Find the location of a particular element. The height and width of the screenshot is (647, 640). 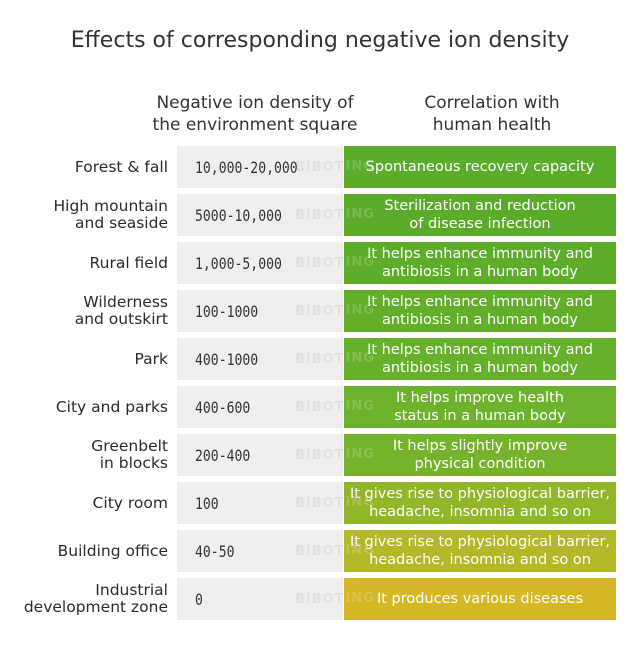

density-value: 400-600 is located at coordinates (223, 407).